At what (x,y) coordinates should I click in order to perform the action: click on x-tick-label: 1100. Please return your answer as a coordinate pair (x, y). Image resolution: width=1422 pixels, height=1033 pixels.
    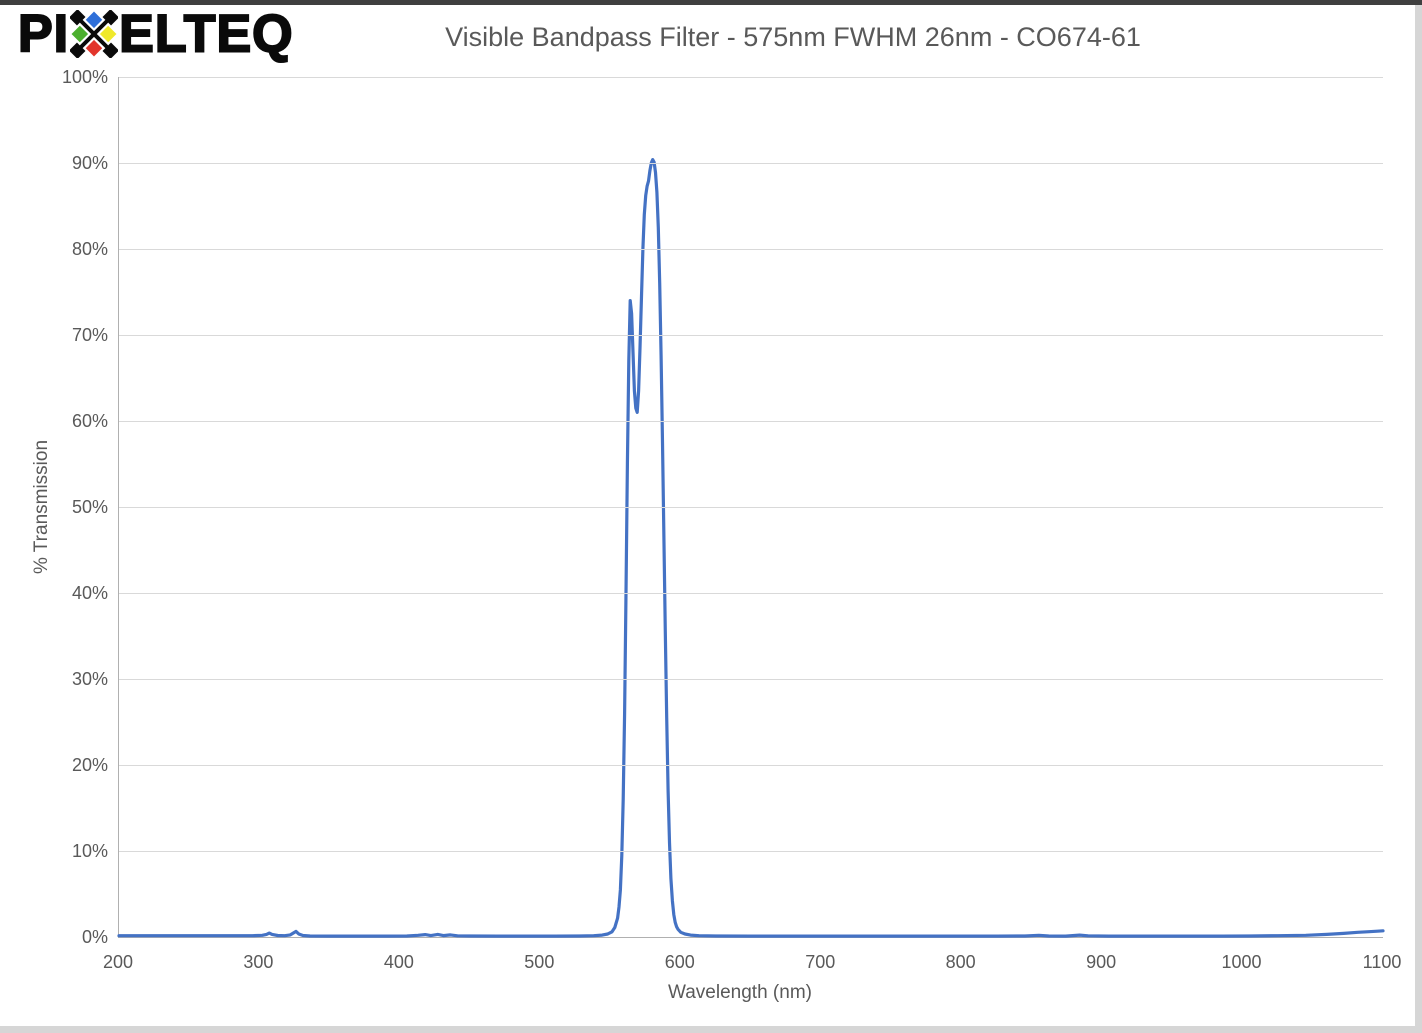
    Looking at the image, I should click on (1382, 962).